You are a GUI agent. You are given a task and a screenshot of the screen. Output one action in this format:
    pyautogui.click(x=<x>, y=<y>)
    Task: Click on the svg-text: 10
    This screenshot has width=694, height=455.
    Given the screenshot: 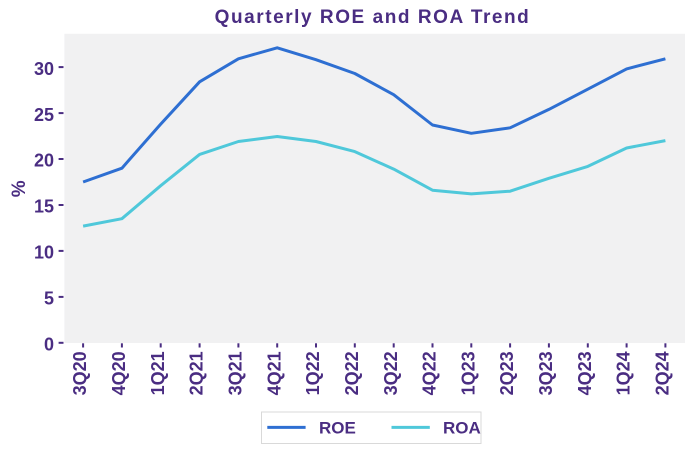 What is the action you would take?
    pyautogui.click(x=44, y=253)
    